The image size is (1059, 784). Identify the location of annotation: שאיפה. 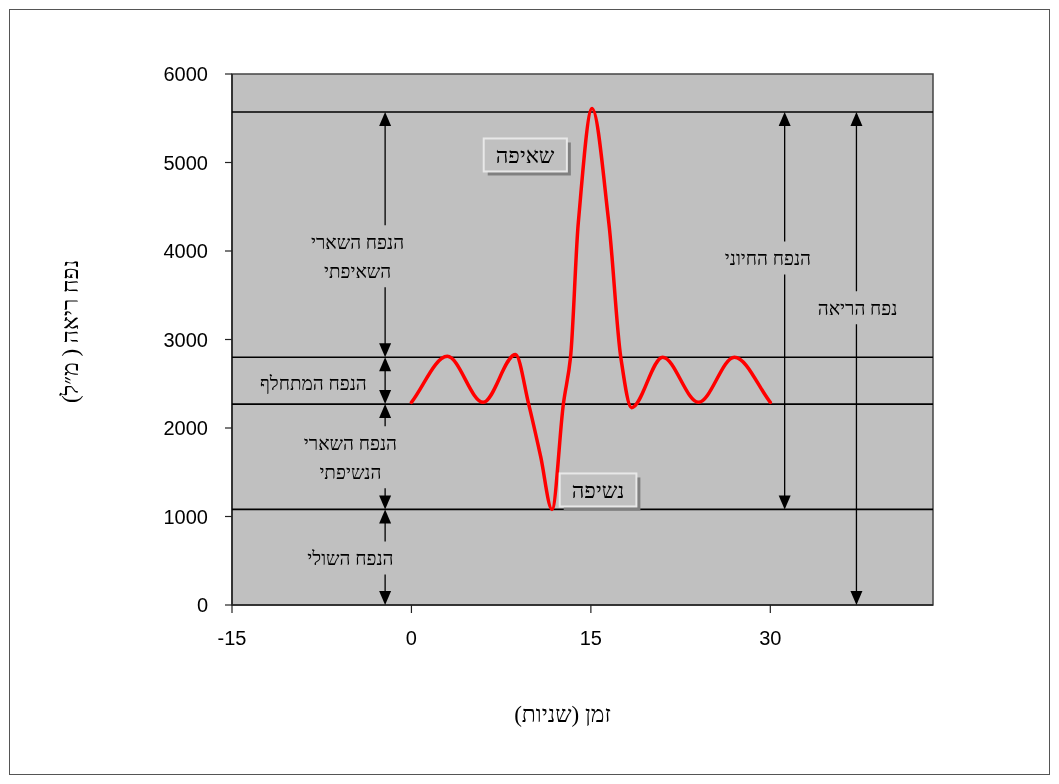
(525, 155).